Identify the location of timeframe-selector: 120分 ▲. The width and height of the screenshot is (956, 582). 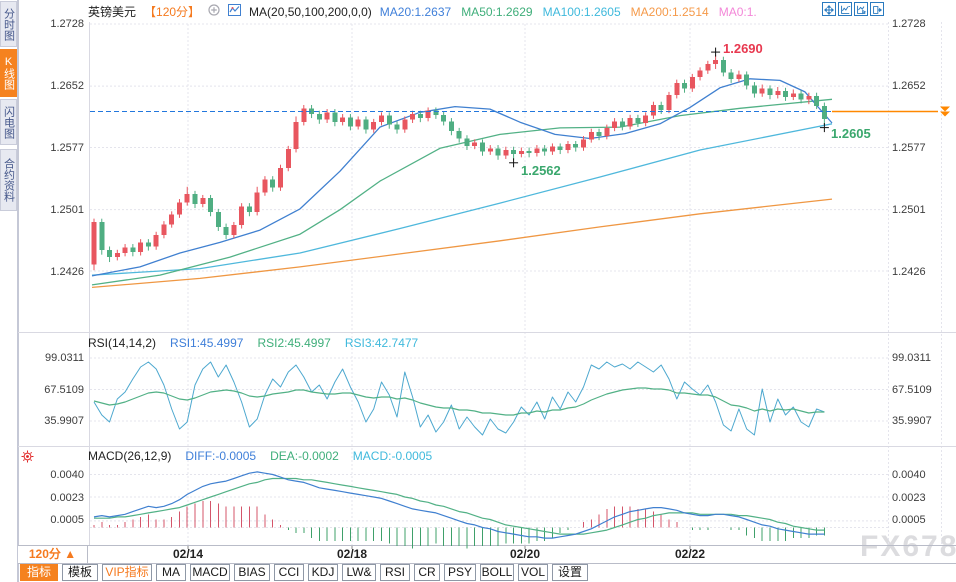
(53, 554).